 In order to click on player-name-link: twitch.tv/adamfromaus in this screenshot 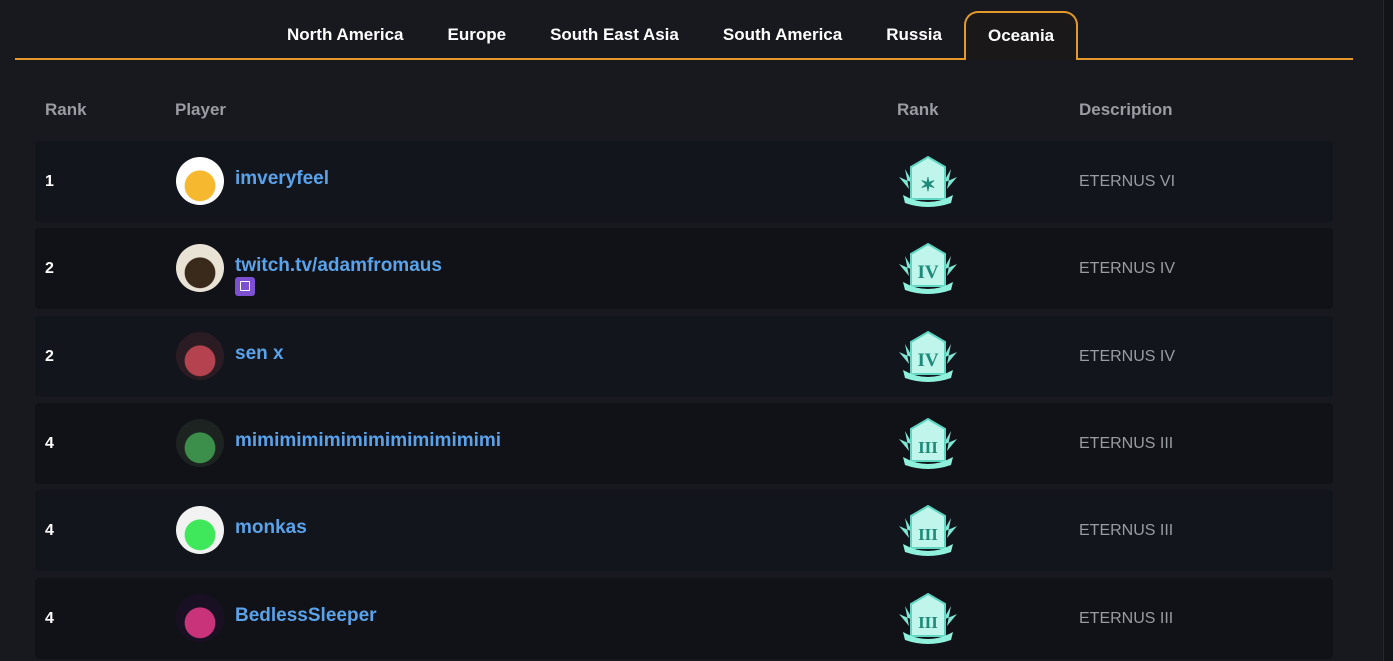, I will do `click(338, 265)`.